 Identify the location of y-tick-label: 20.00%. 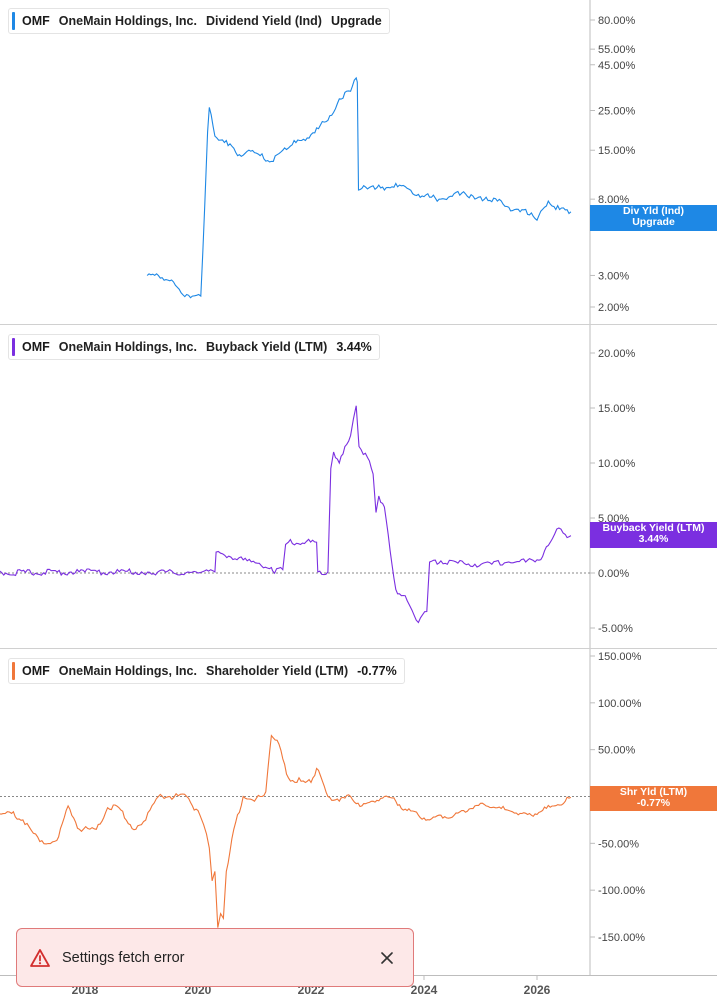
(617, 354).